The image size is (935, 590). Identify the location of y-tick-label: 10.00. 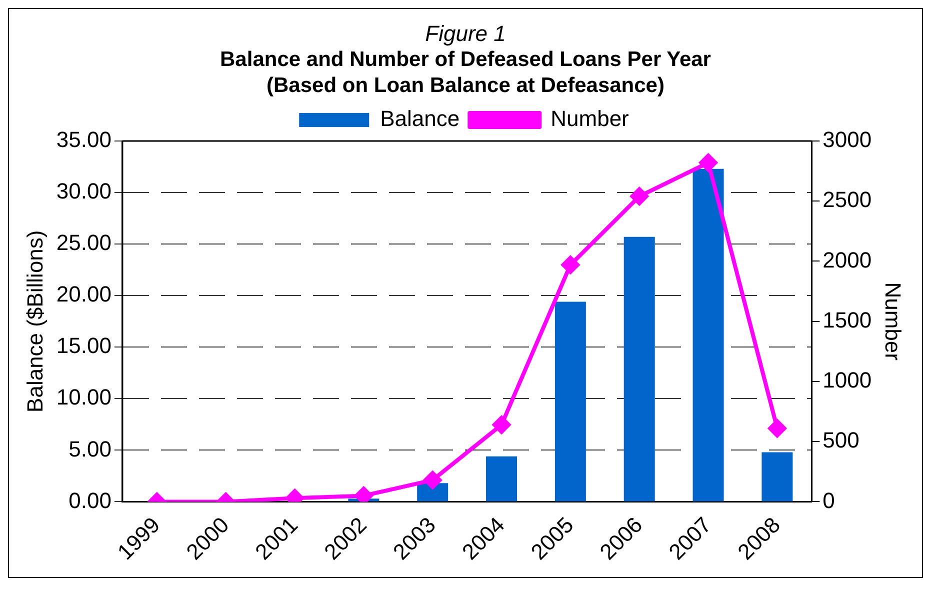
(84, 397).